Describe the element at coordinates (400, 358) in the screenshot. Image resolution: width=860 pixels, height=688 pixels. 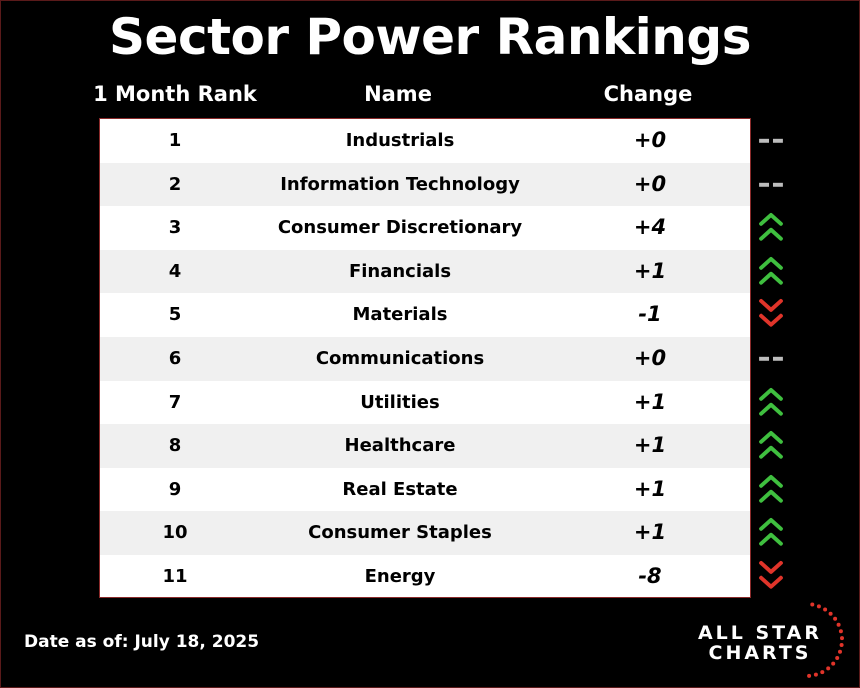
I see `sector-name-cell: Communications` at that location.